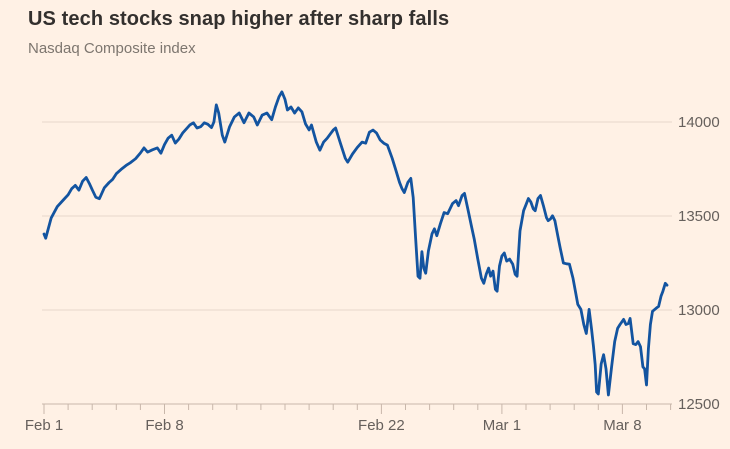  Describe the element at coordinates (699, 216) in the screenshot. I see `y-tick-label: 13500` at that location.